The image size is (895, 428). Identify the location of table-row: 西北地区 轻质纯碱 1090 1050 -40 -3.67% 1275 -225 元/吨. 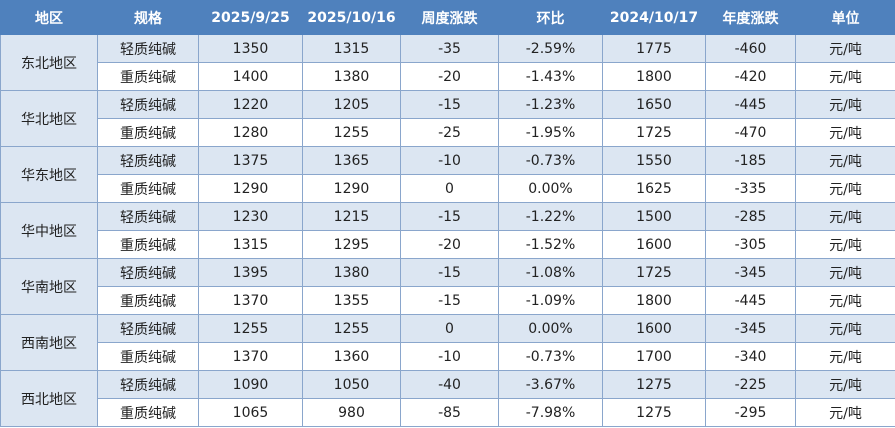
(447, 398).